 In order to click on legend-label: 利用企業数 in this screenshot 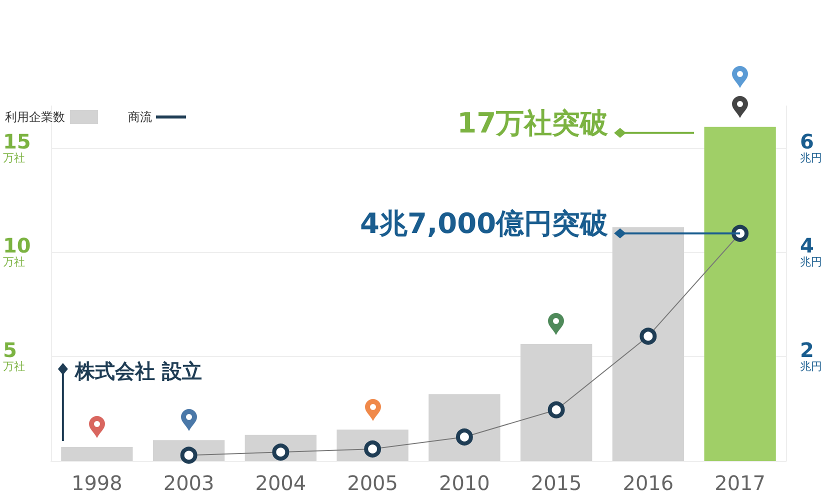, I will do `click(35, 117)`.